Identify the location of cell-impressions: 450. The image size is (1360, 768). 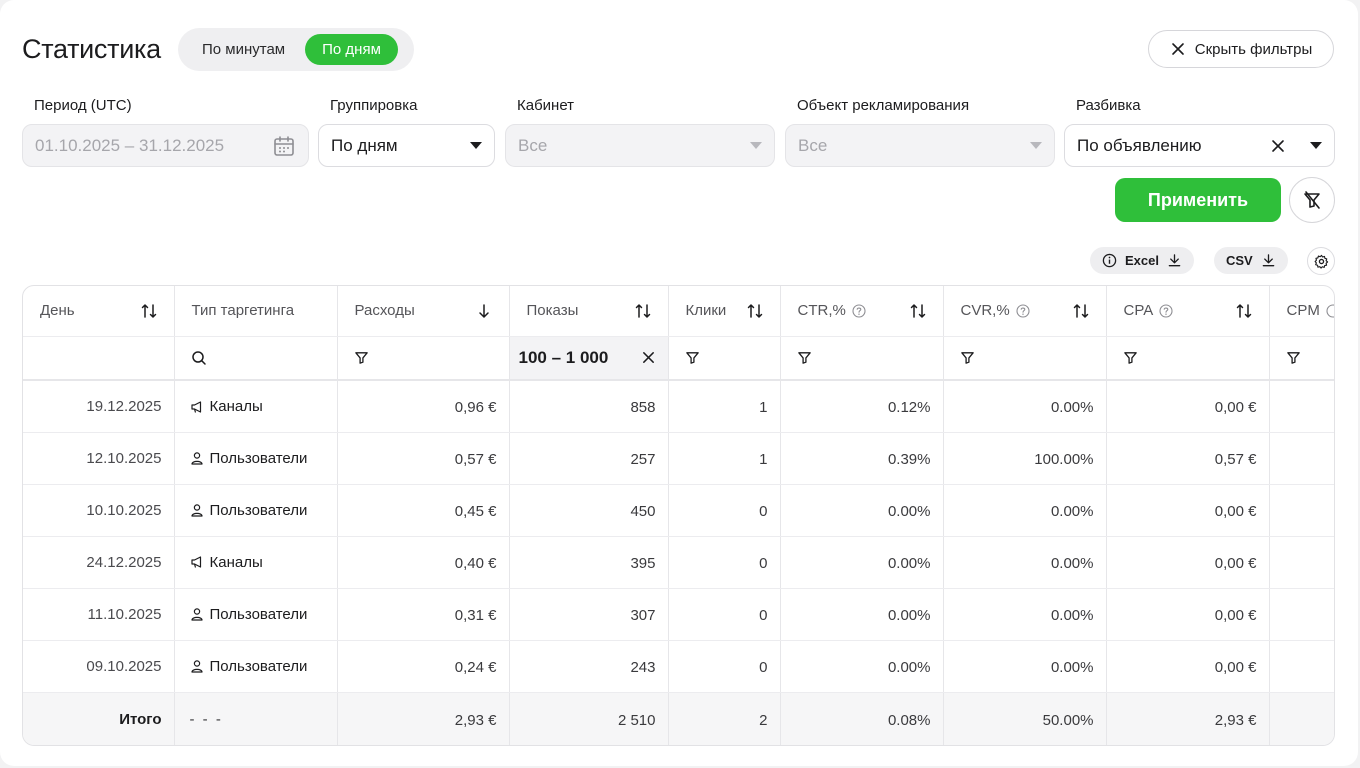
(589, 510).